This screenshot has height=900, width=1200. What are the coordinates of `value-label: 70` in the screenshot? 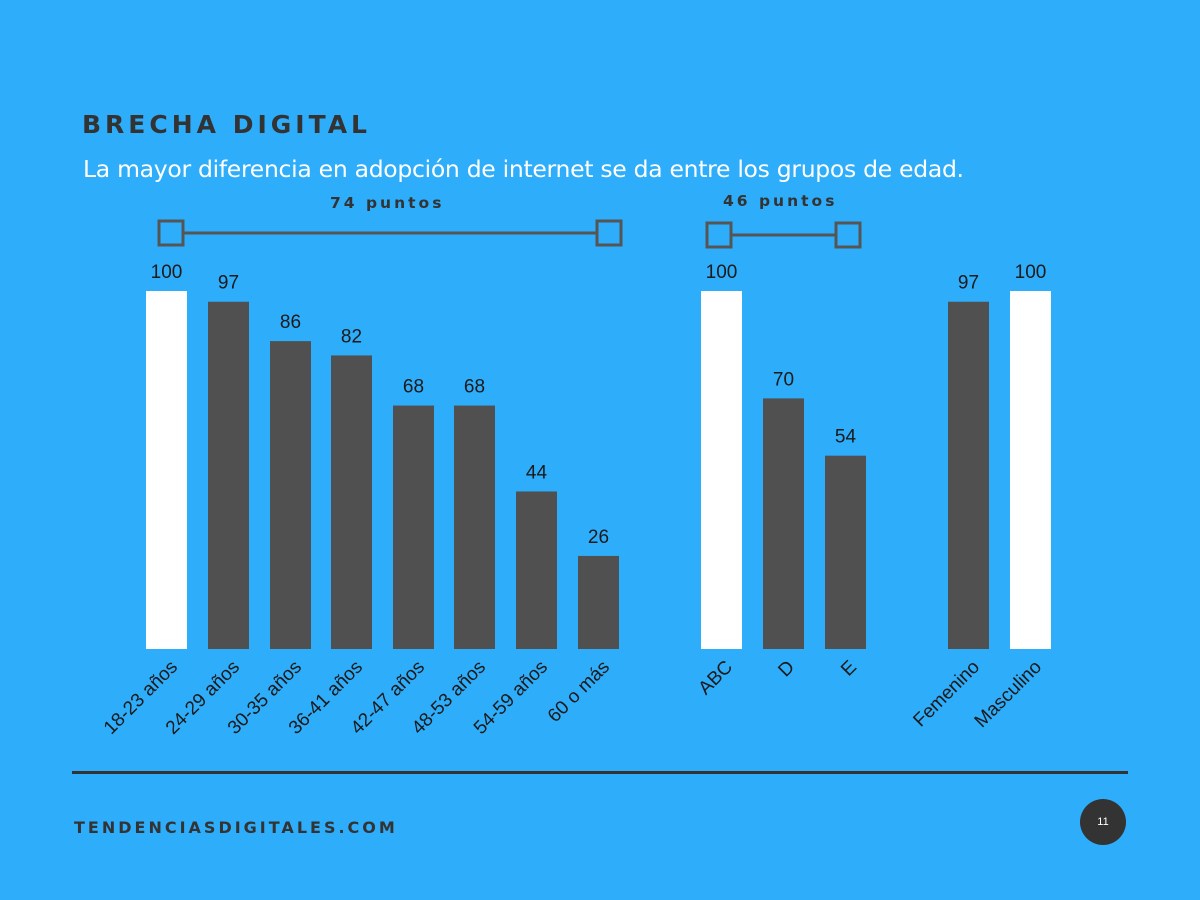 It's located at (783, 379).